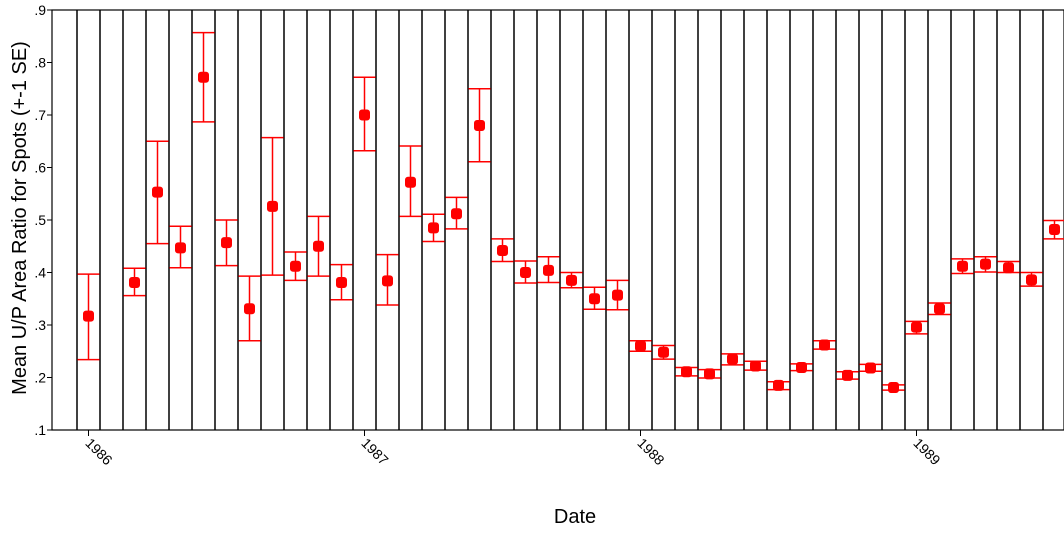 This screenshot has height=535, width=1064. What do you see at coordinates (40, 325) in the screenshot?
I see `y-tick-label: .3` at bounding box center [40, 325].